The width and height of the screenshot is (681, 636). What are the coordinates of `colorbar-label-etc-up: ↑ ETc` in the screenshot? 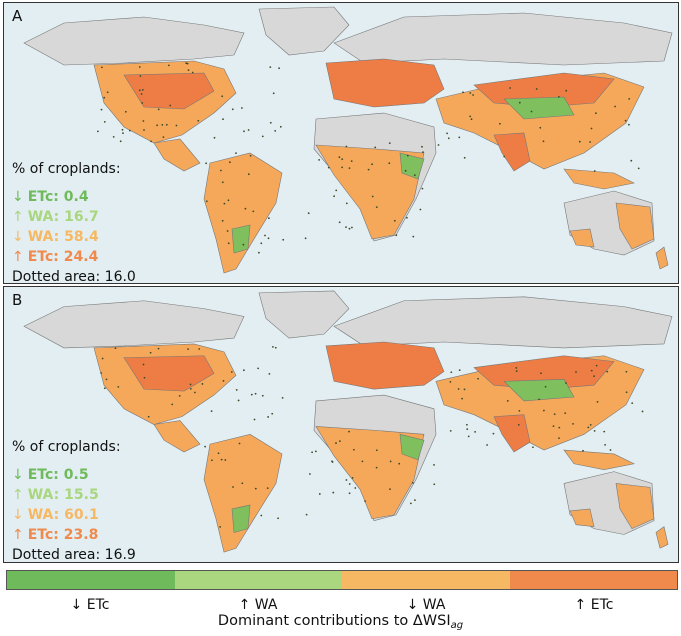 It's located at (594, 605).